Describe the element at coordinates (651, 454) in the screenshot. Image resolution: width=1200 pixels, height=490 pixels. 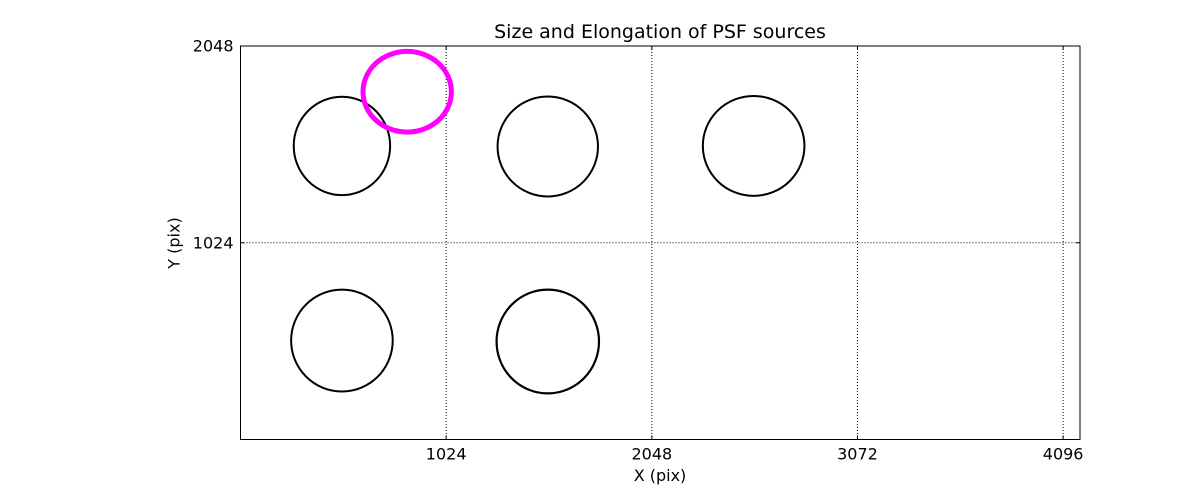
I see `x-tick-label: 2048` at that location.